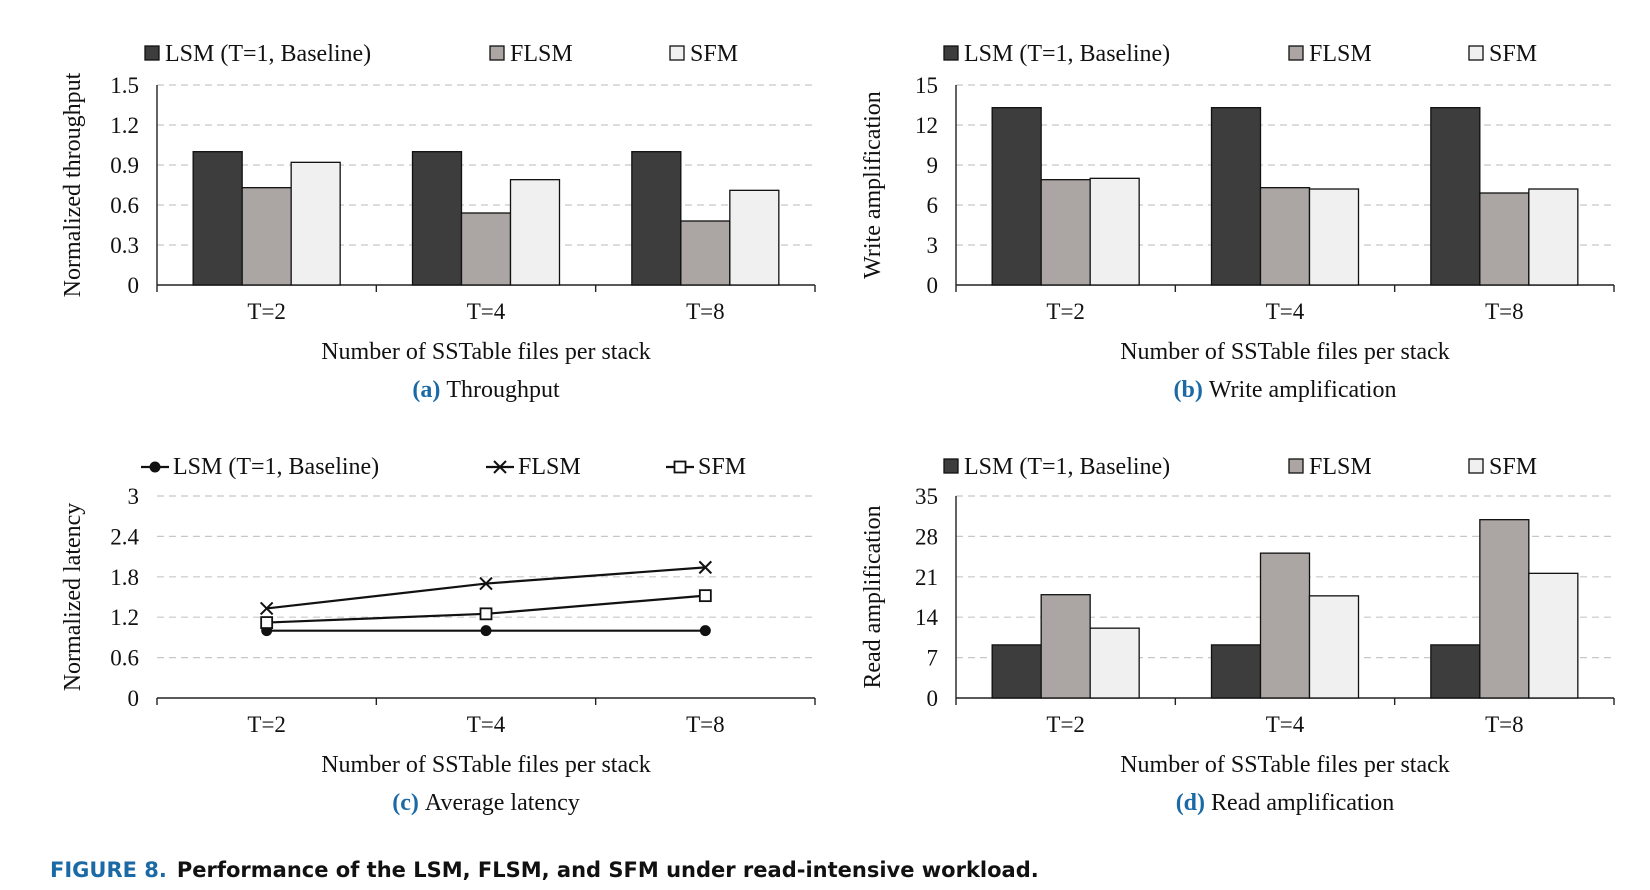  What do you see at coordinates (926, 577) in the screenshot?
I see `y-tick-label: 21` at bounding box center [926, 577].